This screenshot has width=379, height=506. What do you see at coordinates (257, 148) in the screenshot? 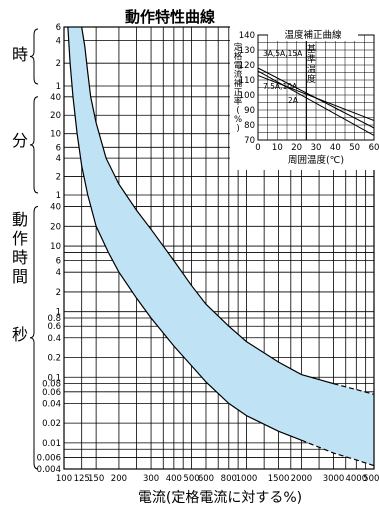
I see `inset-x-tick-label: 0` at bounding box center [257, 148].